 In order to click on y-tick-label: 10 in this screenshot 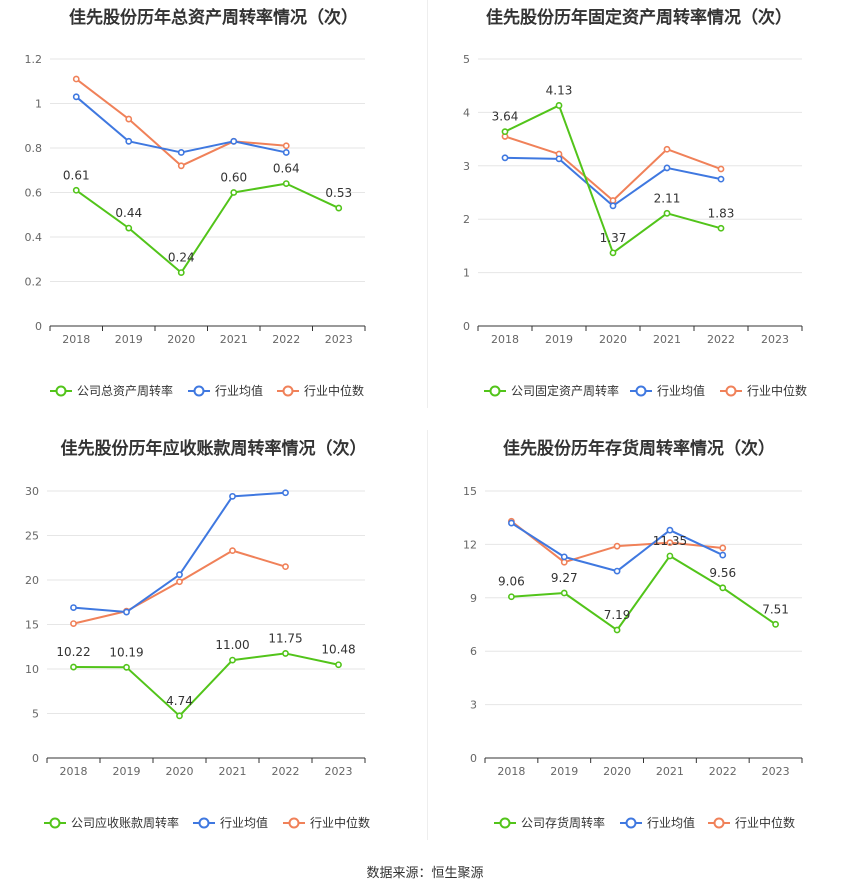, I will do `click(32, 669)`.